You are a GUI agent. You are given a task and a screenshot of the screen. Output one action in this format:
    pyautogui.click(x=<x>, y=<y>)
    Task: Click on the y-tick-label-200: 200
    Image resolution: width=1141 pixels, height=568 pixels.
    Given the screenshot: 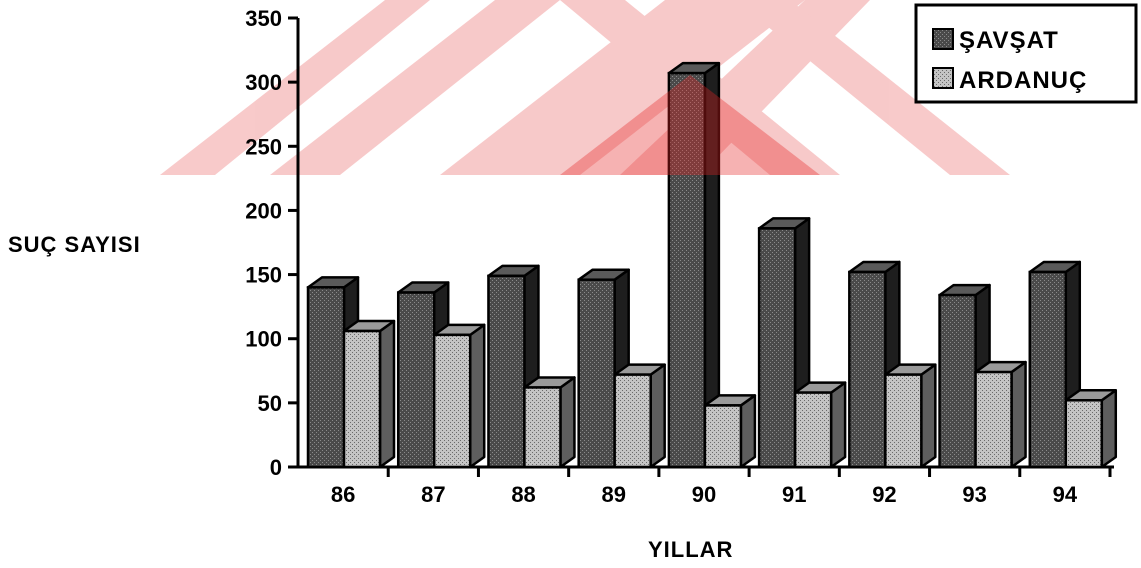 What is the action you would take?
    pyautogui.click(x=263, y=210)
    